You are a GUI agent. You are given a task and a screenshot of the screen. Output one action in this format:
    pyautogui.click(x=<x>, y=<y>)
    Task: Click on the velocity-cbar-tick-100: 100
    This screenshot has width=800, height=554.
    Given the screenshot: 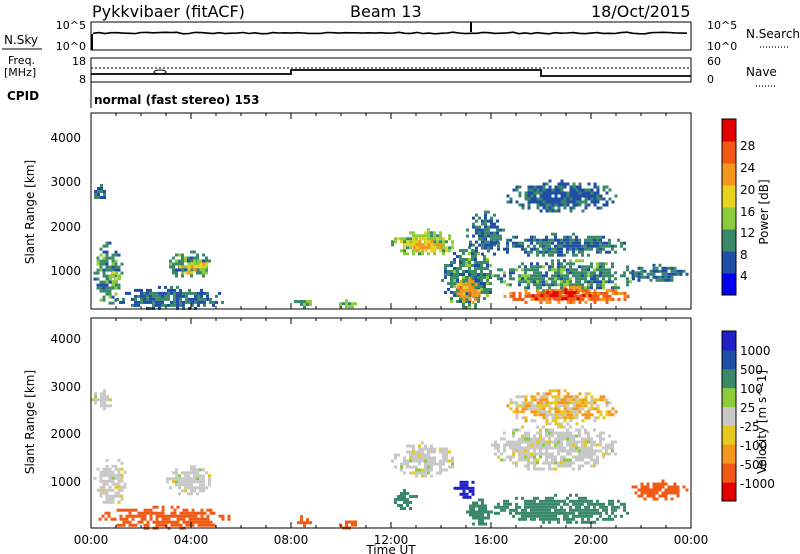 What is the action you would take?
    pyautogui.click(x=751, y=389)
    